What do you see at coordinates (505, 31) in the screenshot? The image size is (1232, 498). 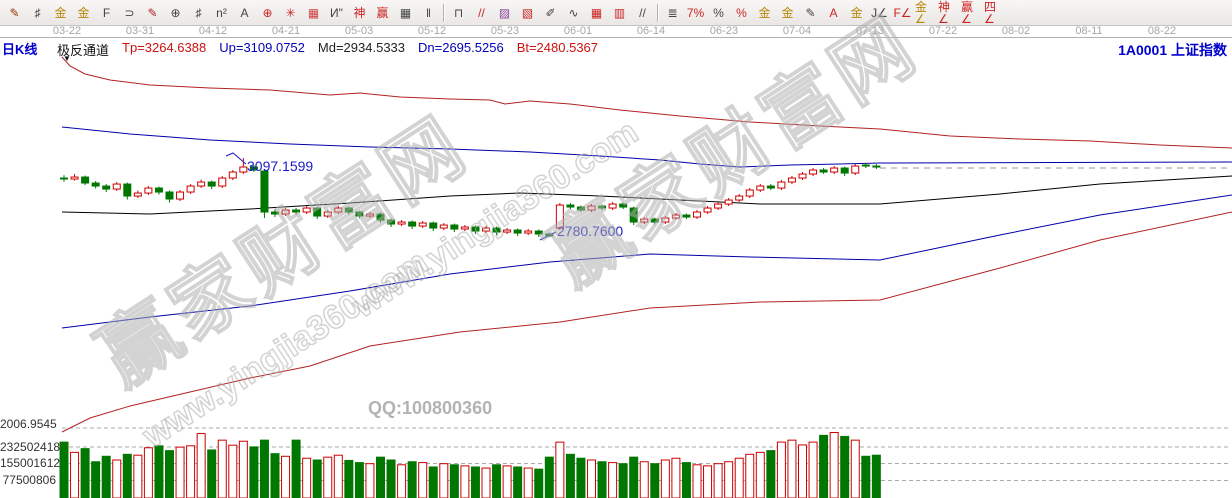 I see `date-tick-label: 05-23` at bounding box center [505, 31].